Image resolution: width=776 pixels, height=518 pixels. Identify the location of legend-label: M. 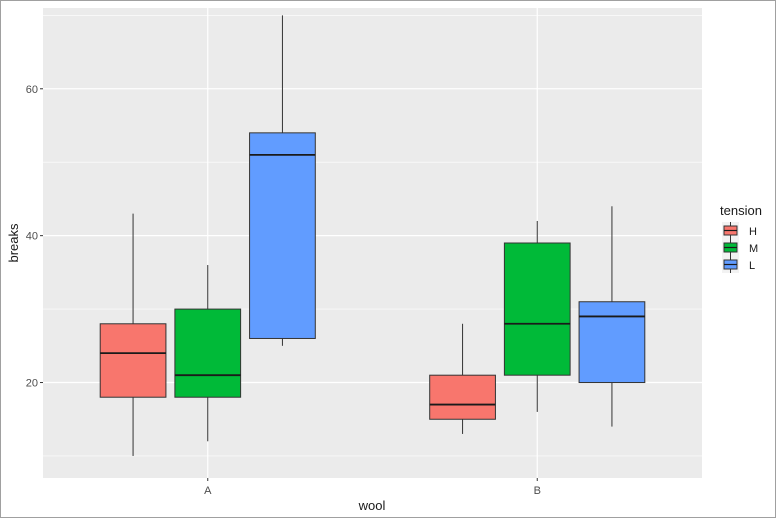
(753, 249).